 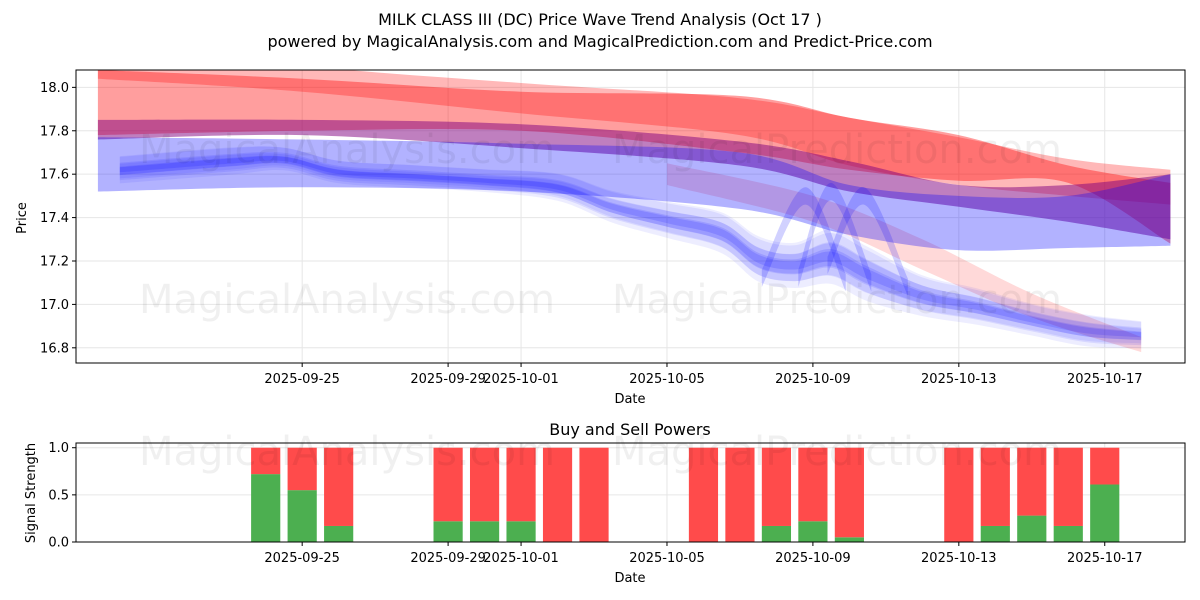 I want to click on price-y-tick-label: 17.0, so click(x=54, y=305).